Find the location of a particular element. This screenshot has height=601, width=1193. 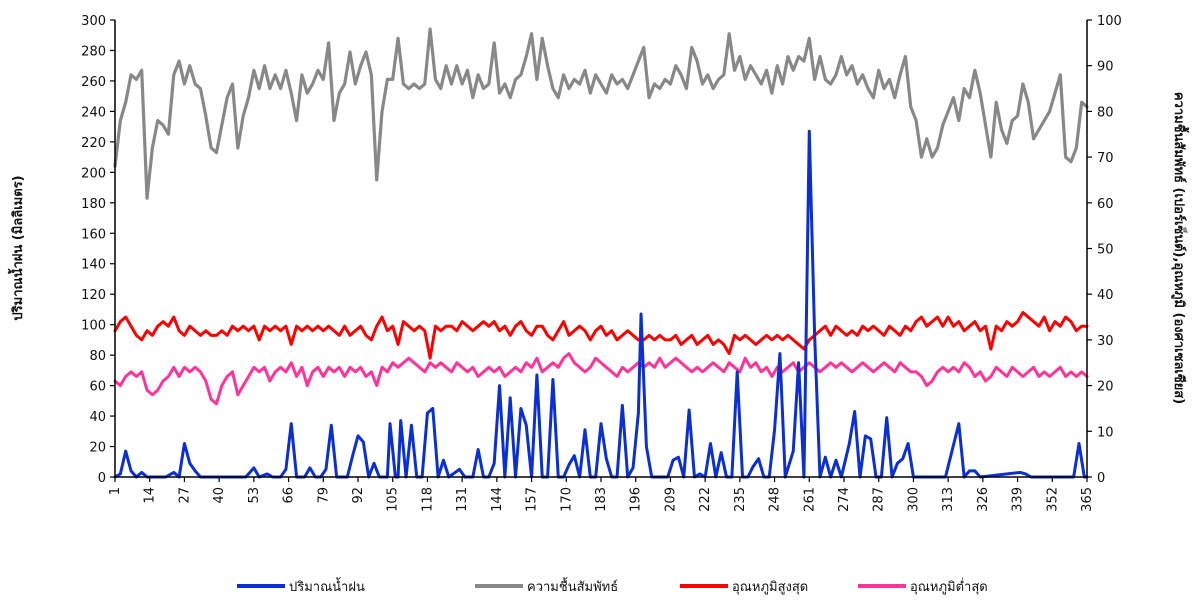

x-tick-label: 235 is located at coordinates (740, 499).